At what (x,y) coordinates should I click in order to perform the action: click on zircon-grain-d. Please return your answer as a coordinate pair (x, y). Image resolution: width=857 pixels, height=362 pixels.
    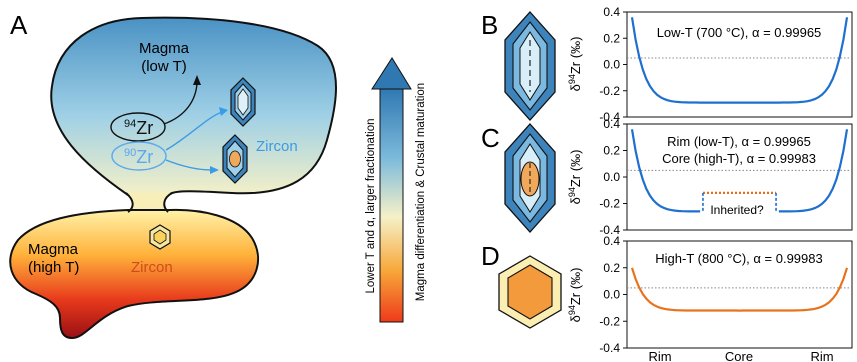
    Looking at the image, I should click on (530, 292).